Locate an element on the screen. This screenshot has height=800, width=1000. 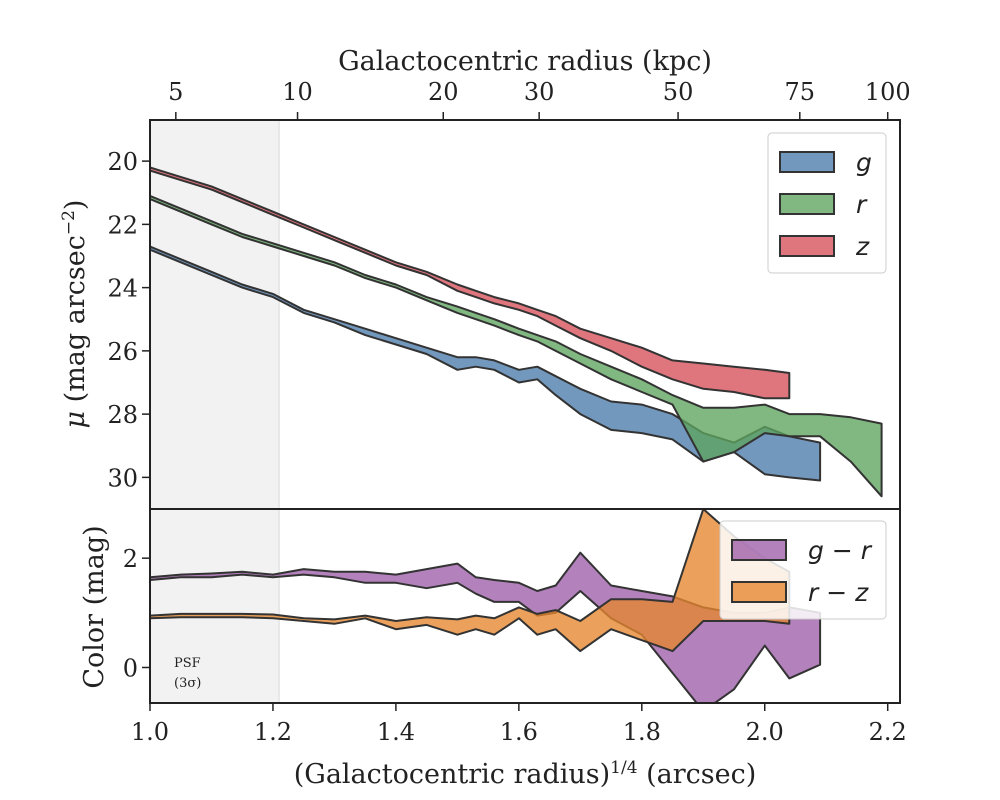
psf-region-bottom is located at coordinates (215, 606).